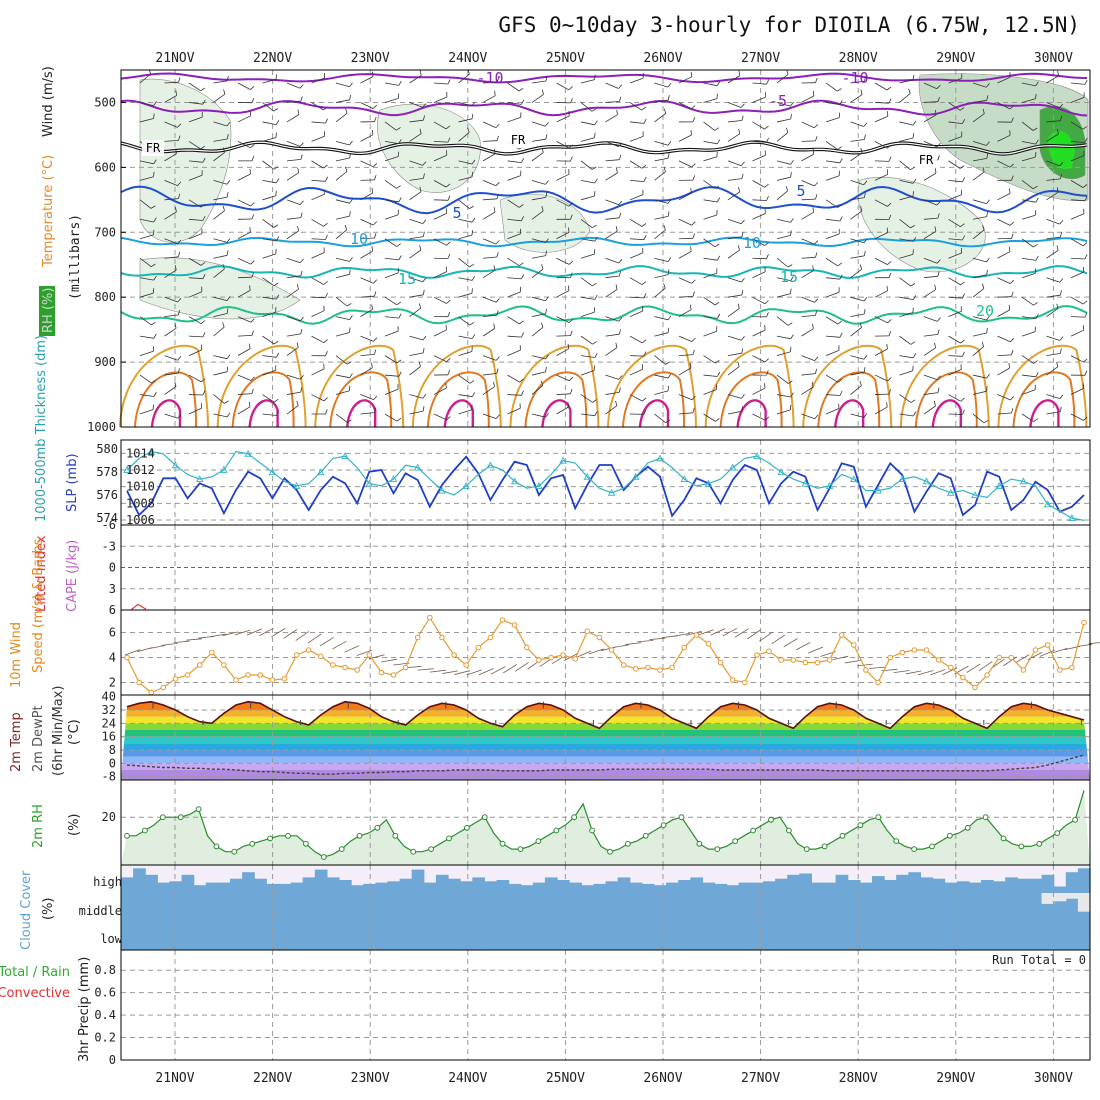  I want to click on date-label-top: 26NOV, so click(662, 58).